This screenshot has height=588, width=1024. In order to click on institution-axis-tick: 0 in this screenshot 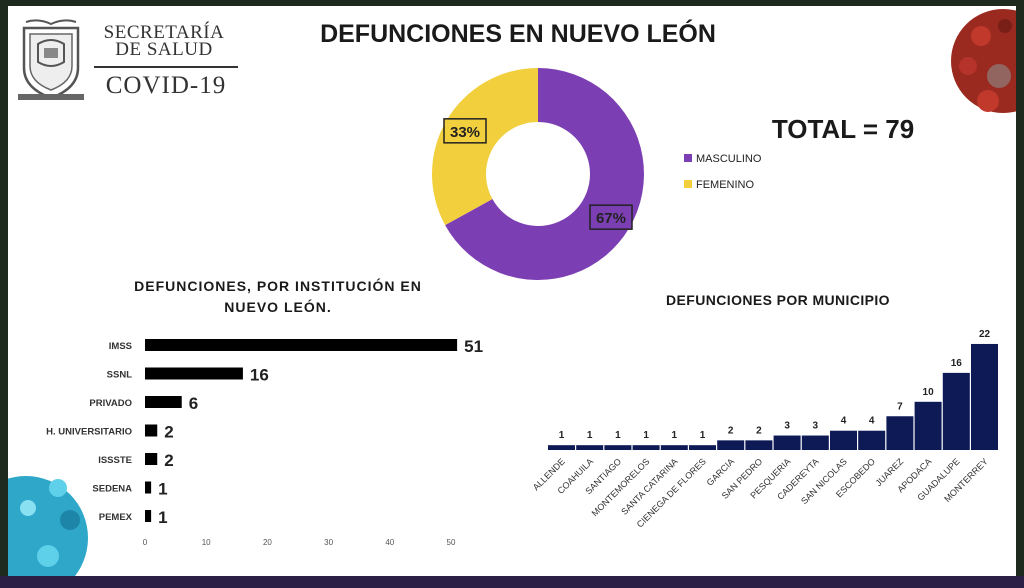, I will do `click(145, 542)`.